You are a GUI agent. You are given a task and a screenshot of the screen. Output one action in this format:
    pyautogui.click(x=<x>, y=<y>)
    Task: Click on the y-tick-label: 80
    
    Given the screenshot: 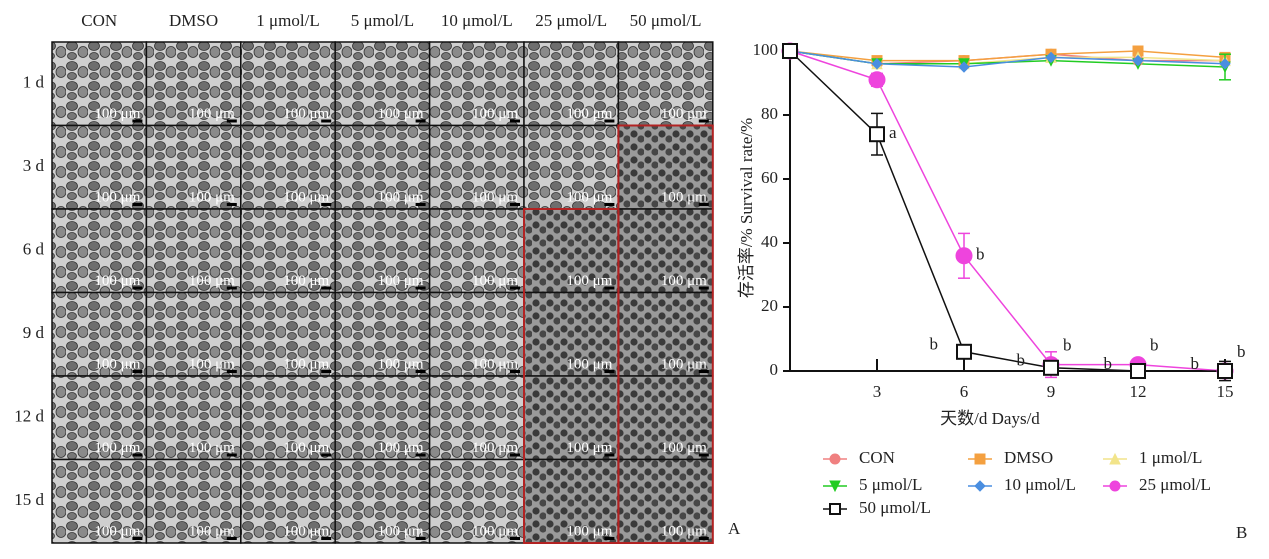 What is the action you would take?
    pyautogui.click(x=769, y=113)
    